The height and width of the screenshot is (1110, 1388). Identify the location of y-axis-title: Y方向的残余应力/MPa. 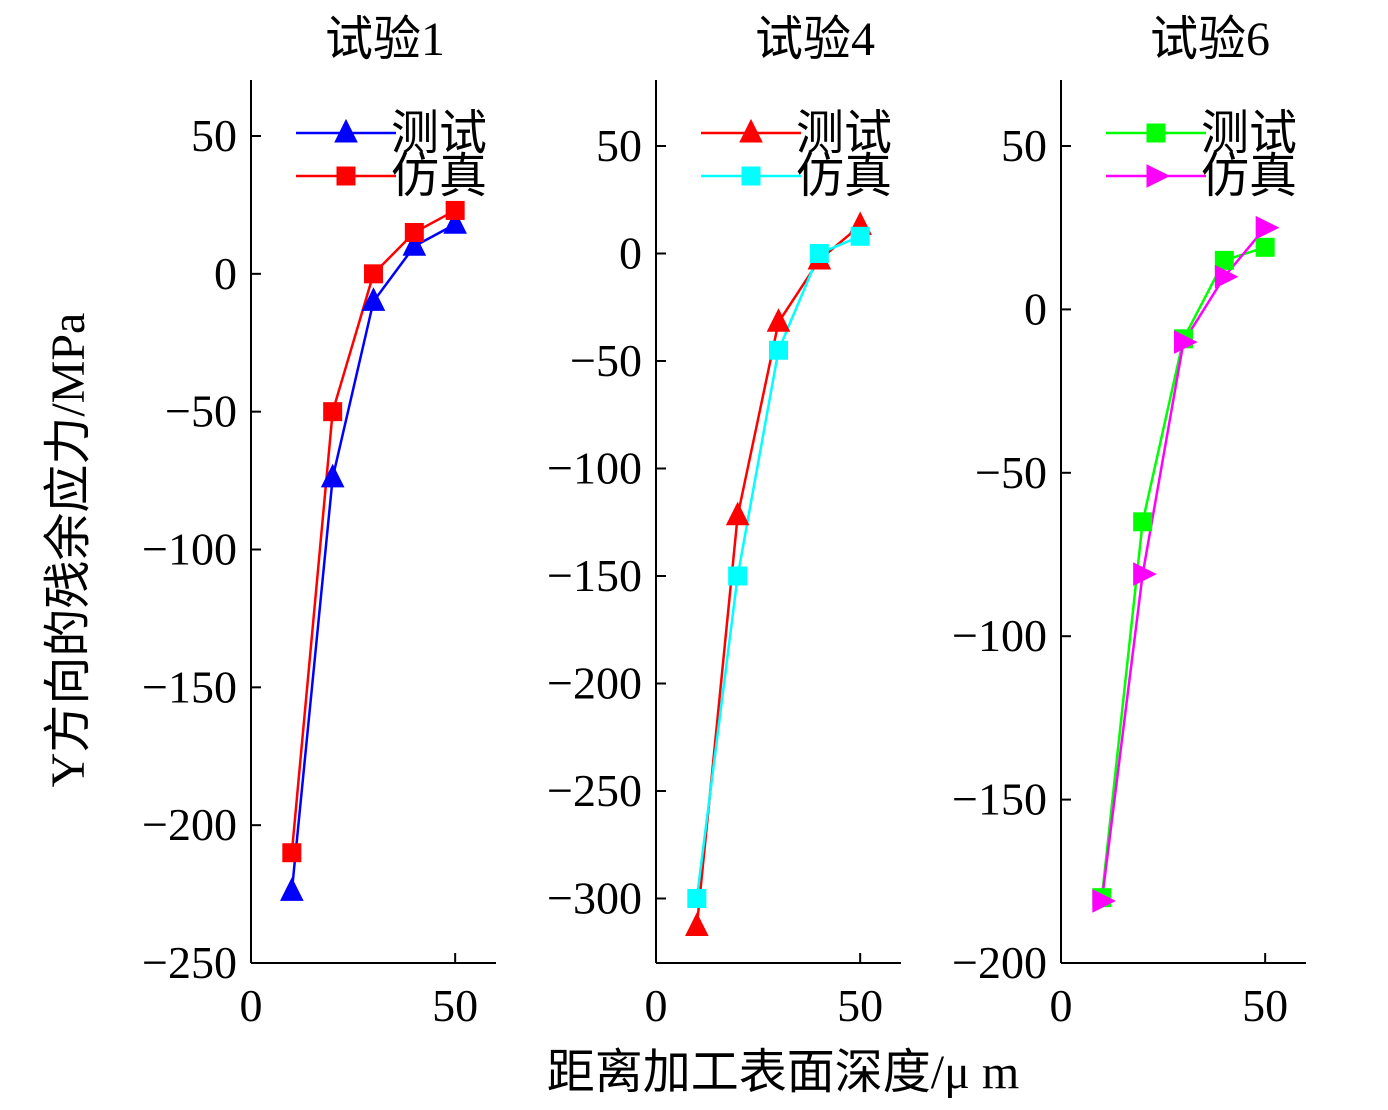
(68, 550).